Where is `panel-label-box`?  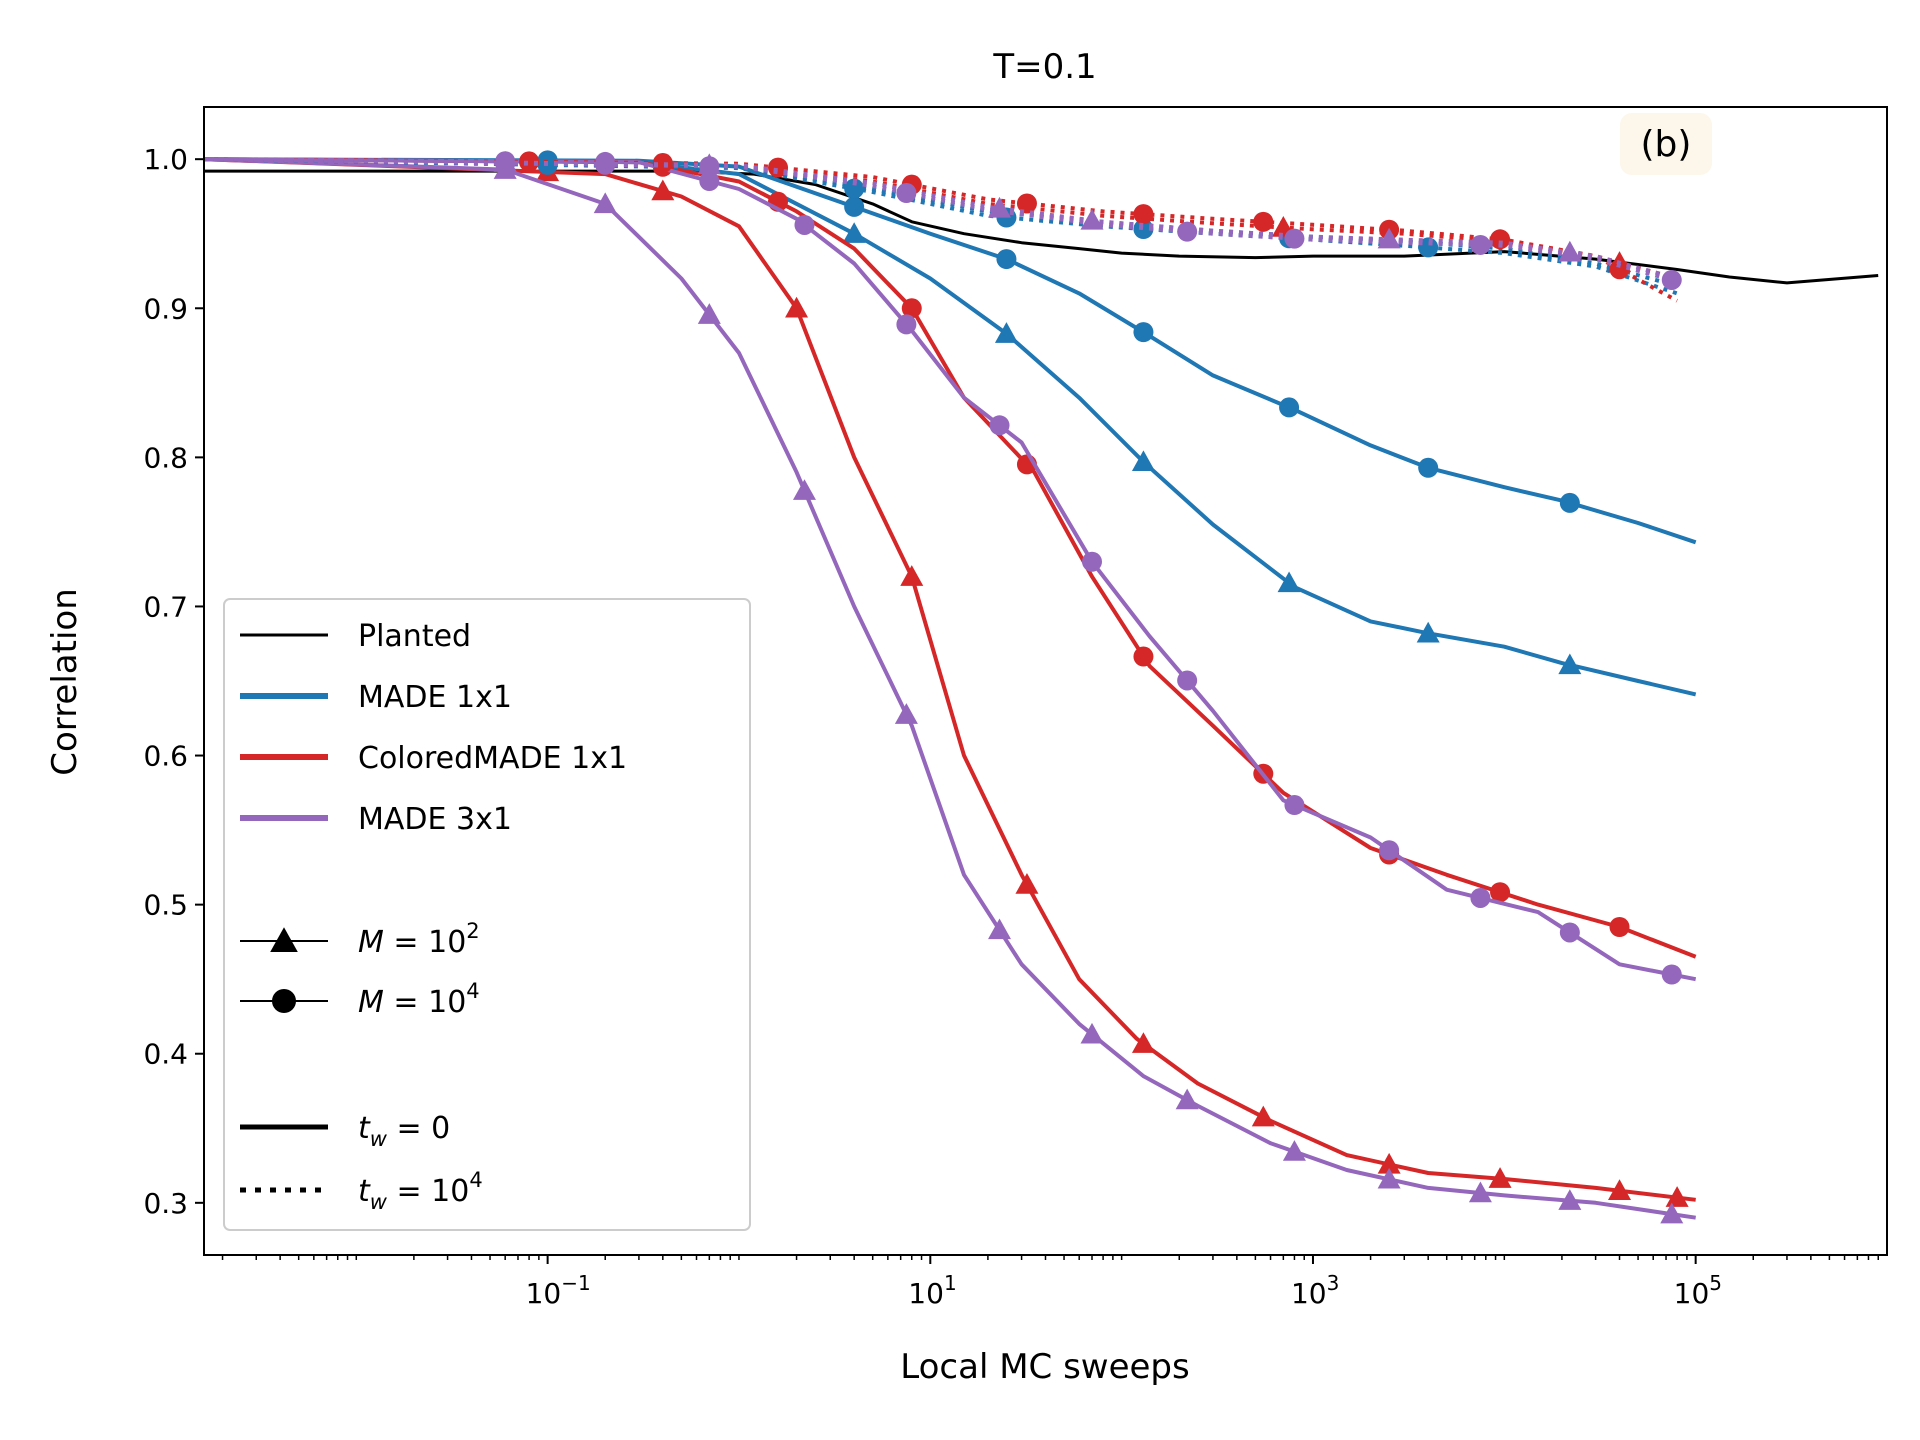 panel-label-box is located at coordinates (1666, 144).